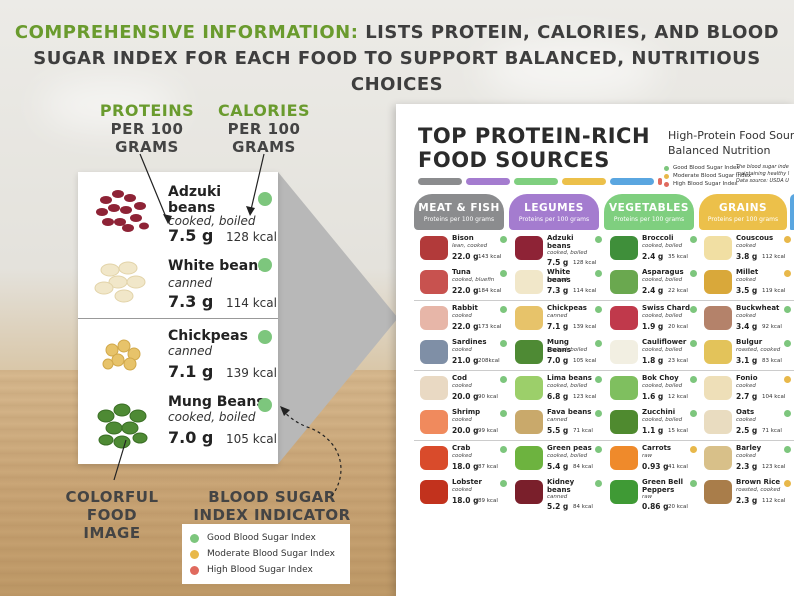  I want to click on category-subtitle: Proteins per 100 grams, so click(743, 219).